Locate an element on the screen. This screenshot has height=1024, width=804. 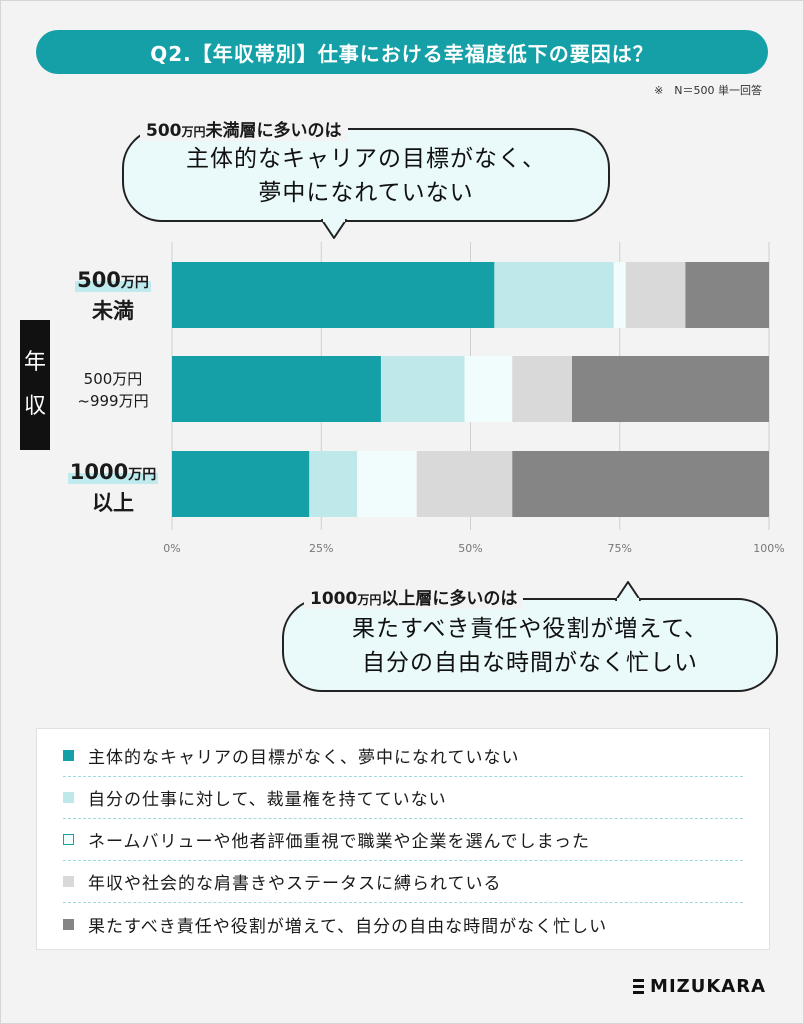
bottom-callout-line-1: 果たすべき責任や役割が増えて、 is located at coordinates (530, 629).